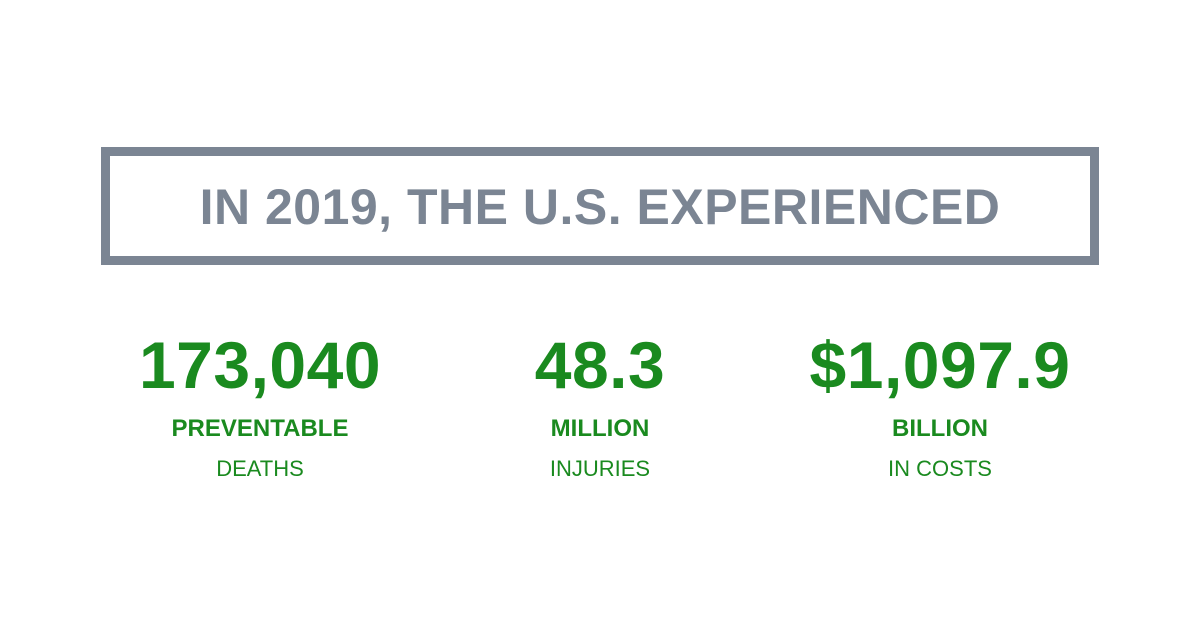 Image resolution: width=1200 pixels, height=627 pixels. I want to click on stat-unit: MILLION, so click(600, 428).